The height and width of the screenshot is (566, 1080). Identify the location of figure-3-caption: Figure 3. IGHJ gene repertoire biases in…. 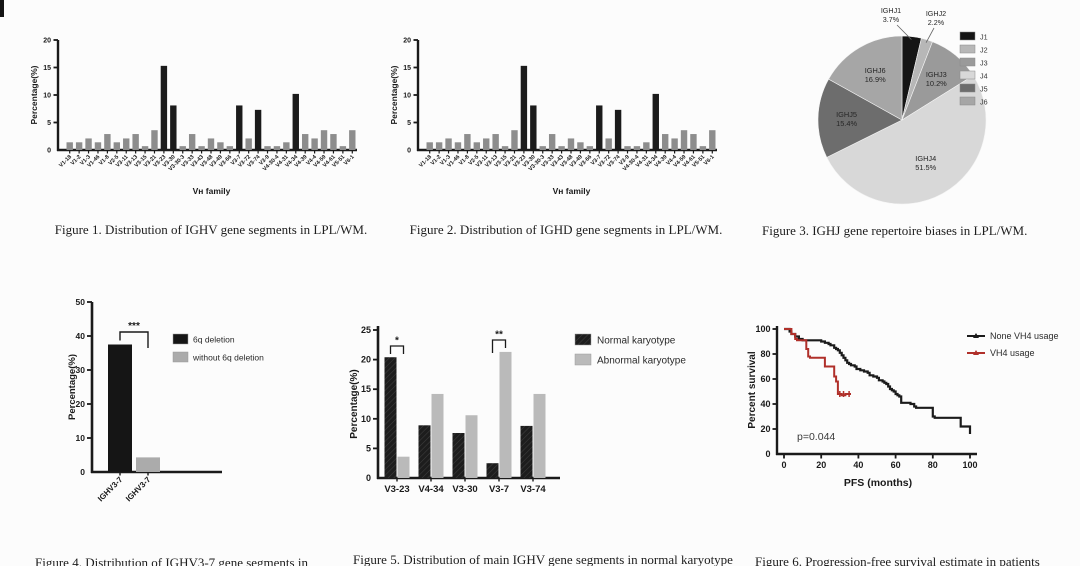
(895, 230).